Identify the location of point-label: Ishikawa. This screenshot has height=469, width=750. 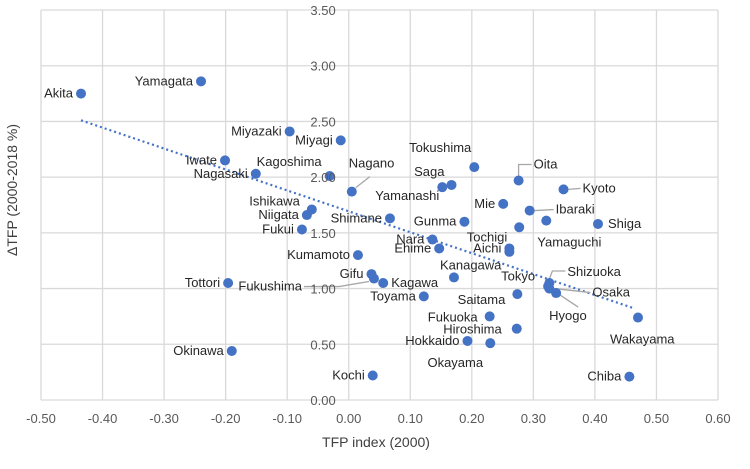
(274, 200).